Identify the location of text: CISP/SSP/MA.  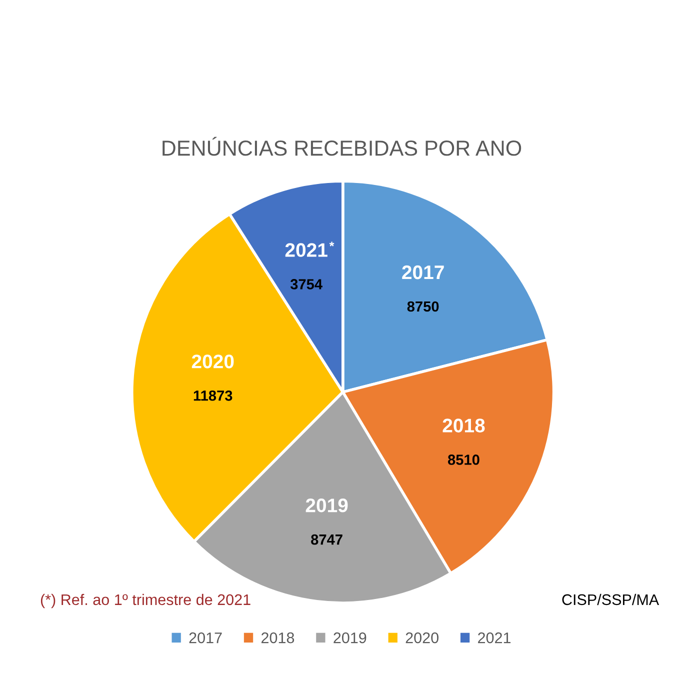
(611, 600).